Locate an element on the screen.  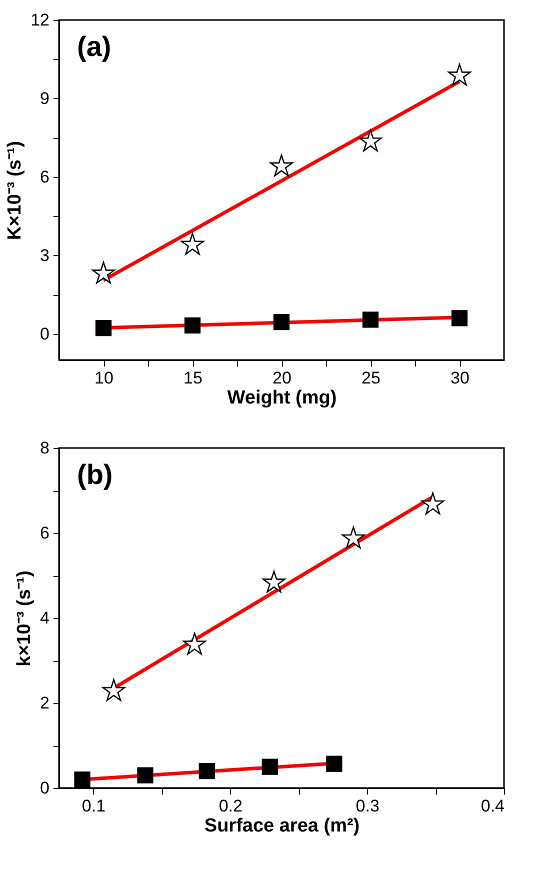
x-tick-label: 0.3 is located at coordinates (368, 806).